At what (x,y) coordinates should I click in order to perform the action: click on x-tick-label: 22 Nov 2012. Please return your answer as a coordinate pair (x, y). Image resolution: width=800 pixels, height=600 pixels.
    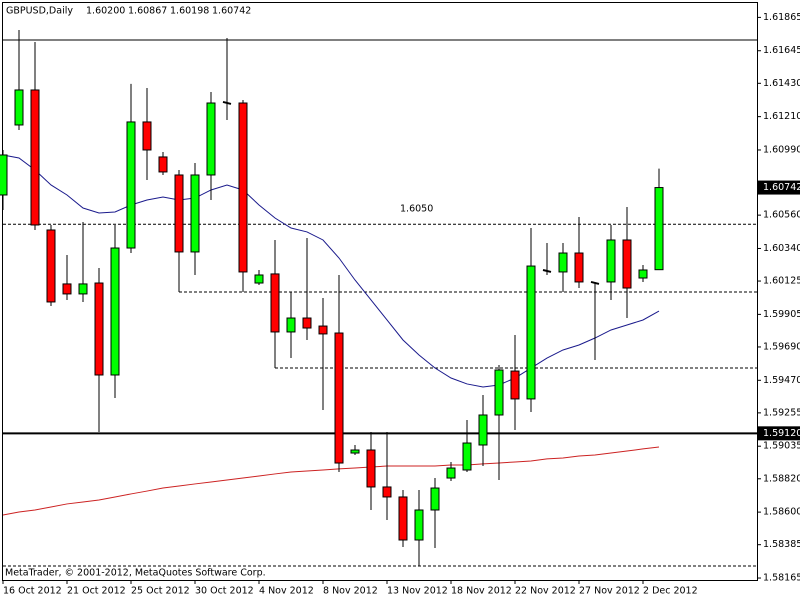
    Looking at the image, I should click on (545, 591).